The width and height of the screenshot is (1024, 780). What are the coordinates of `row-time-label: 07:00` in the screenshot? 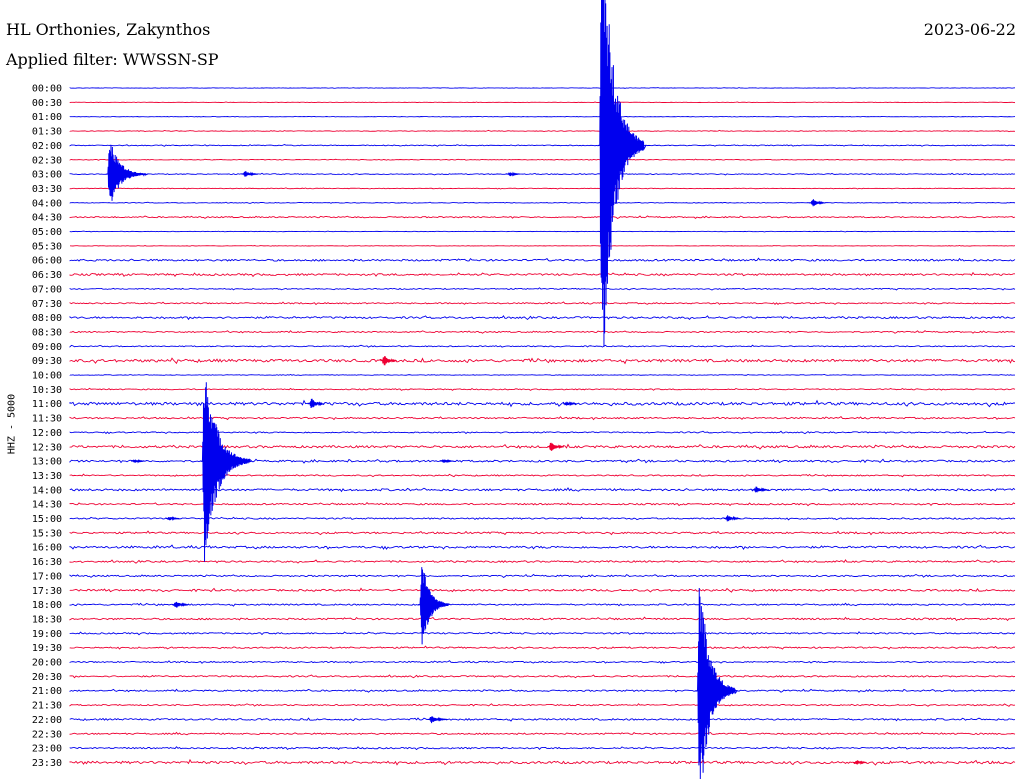 It's located at (47, 289).